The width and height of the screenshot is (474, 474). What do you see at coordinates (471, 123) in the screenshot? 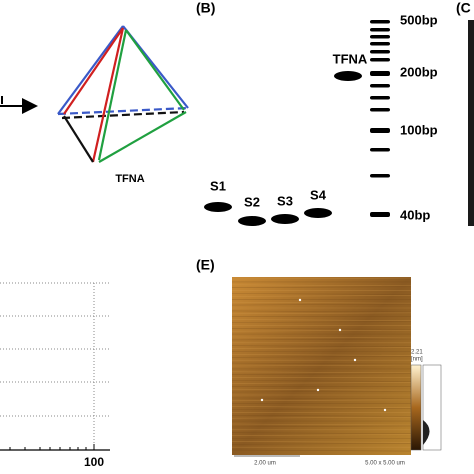
I see `panel-image` at bounding box center [471, 123].